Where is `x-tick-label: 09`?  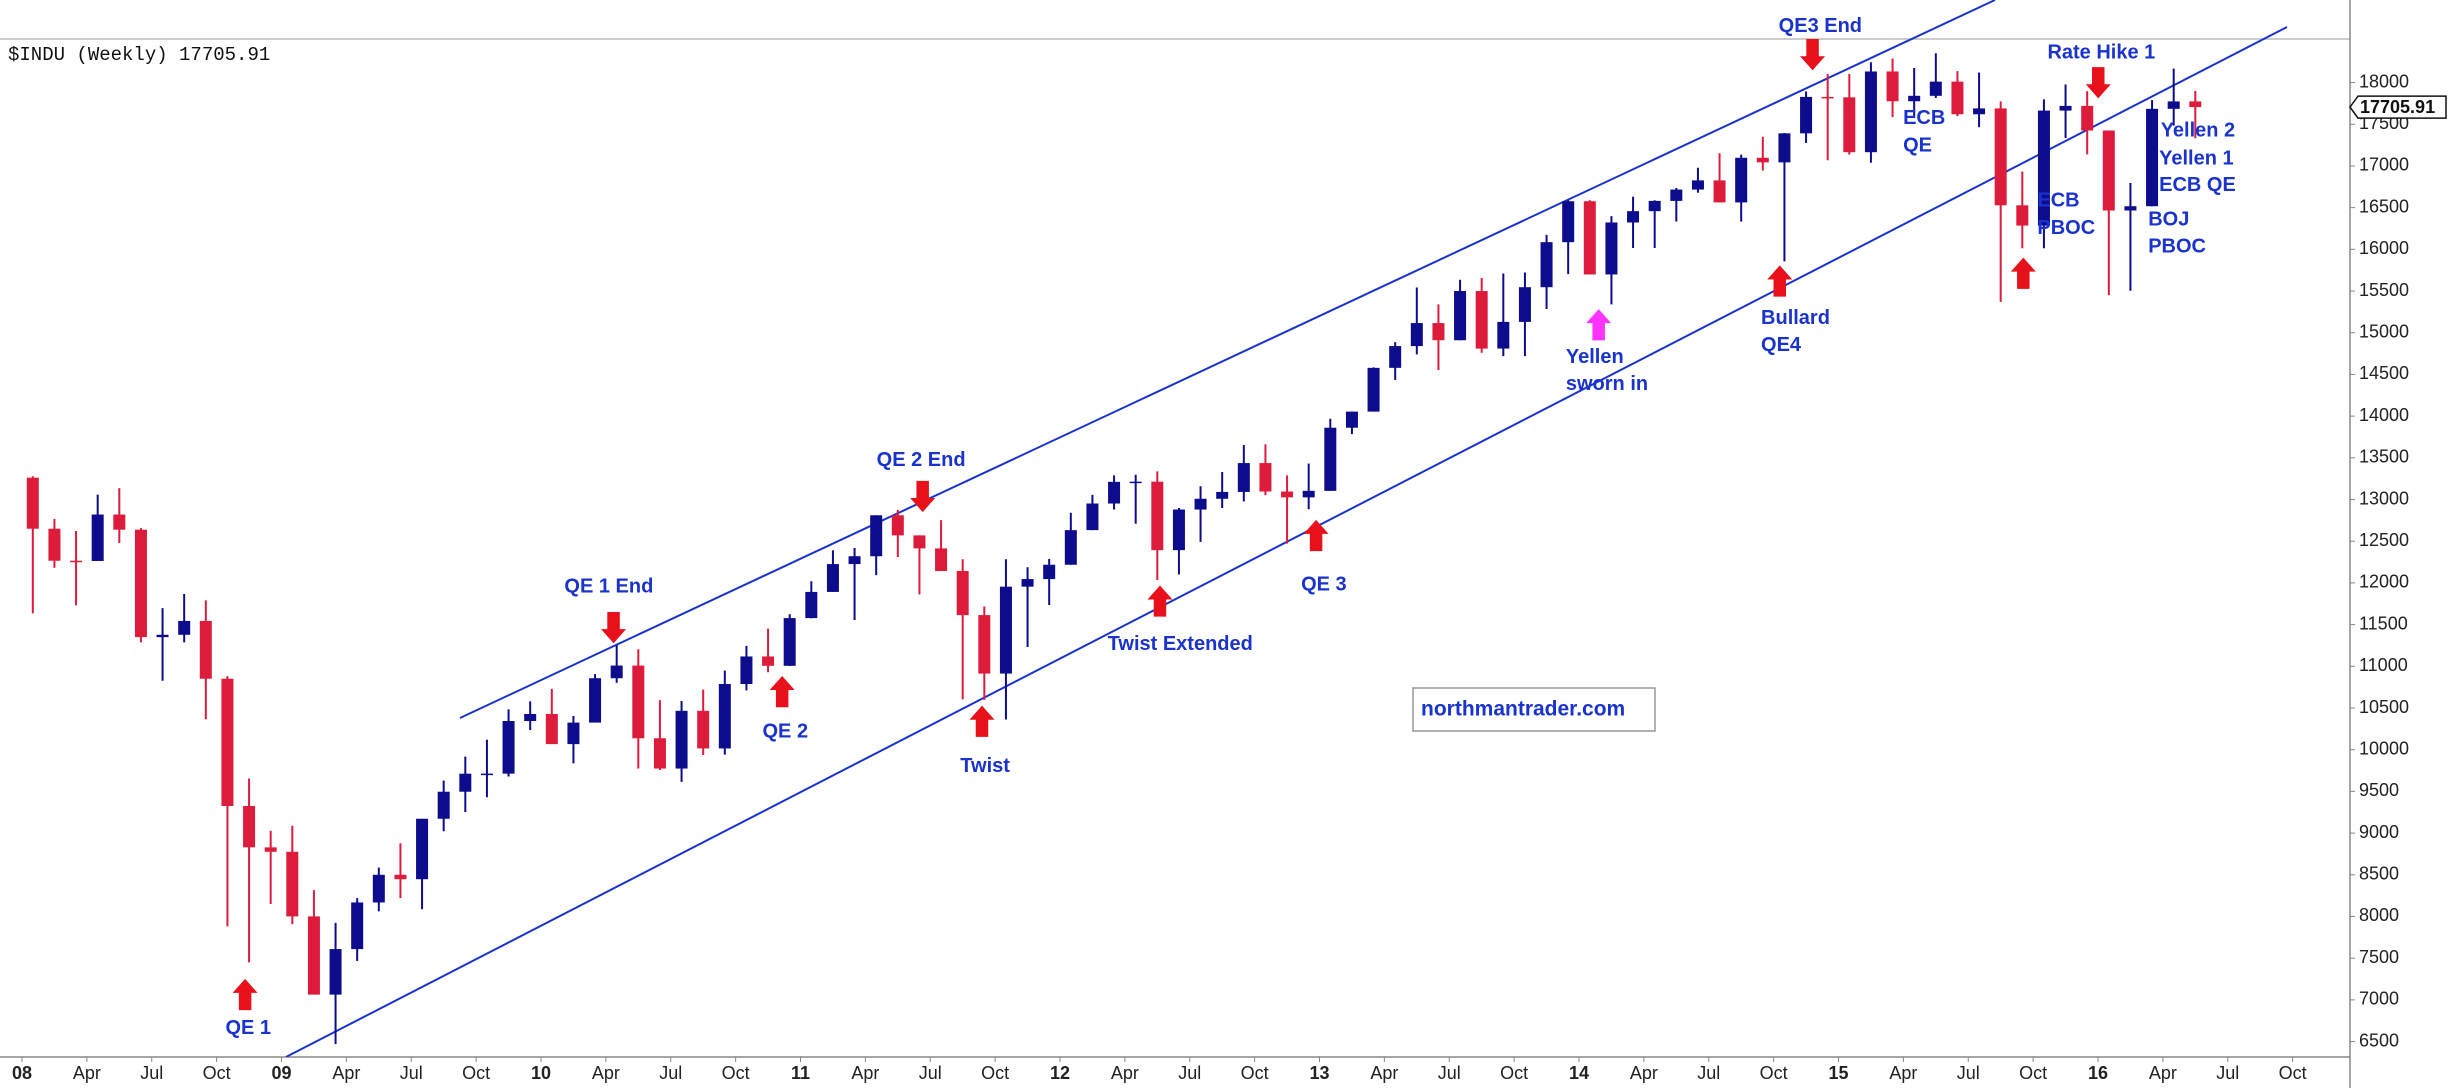 x-tick-label: 09 is located at coordinates (281, 1073).